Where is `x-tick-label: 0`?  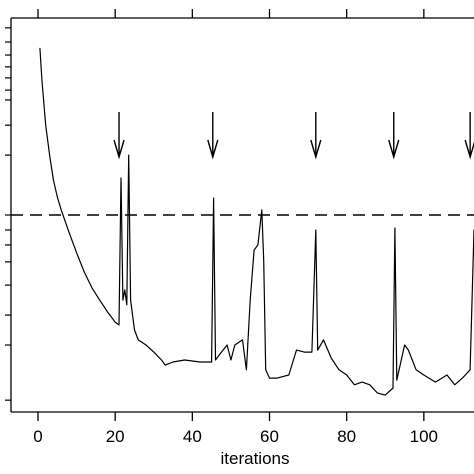
x-tick-label: 0 is located at coordinates (37, 436).